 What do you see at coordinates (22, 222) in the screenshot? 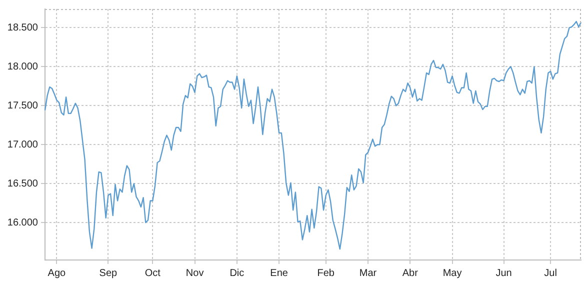
I see `y-tick-label: 16.000` at bounding box center [22, 222].